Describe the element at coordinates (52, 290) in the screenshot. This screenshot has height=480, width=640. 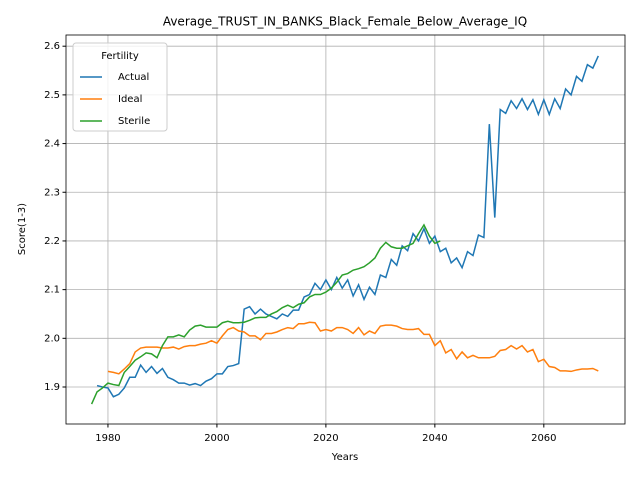
I see `y-tick-label: 2.1` at that location.